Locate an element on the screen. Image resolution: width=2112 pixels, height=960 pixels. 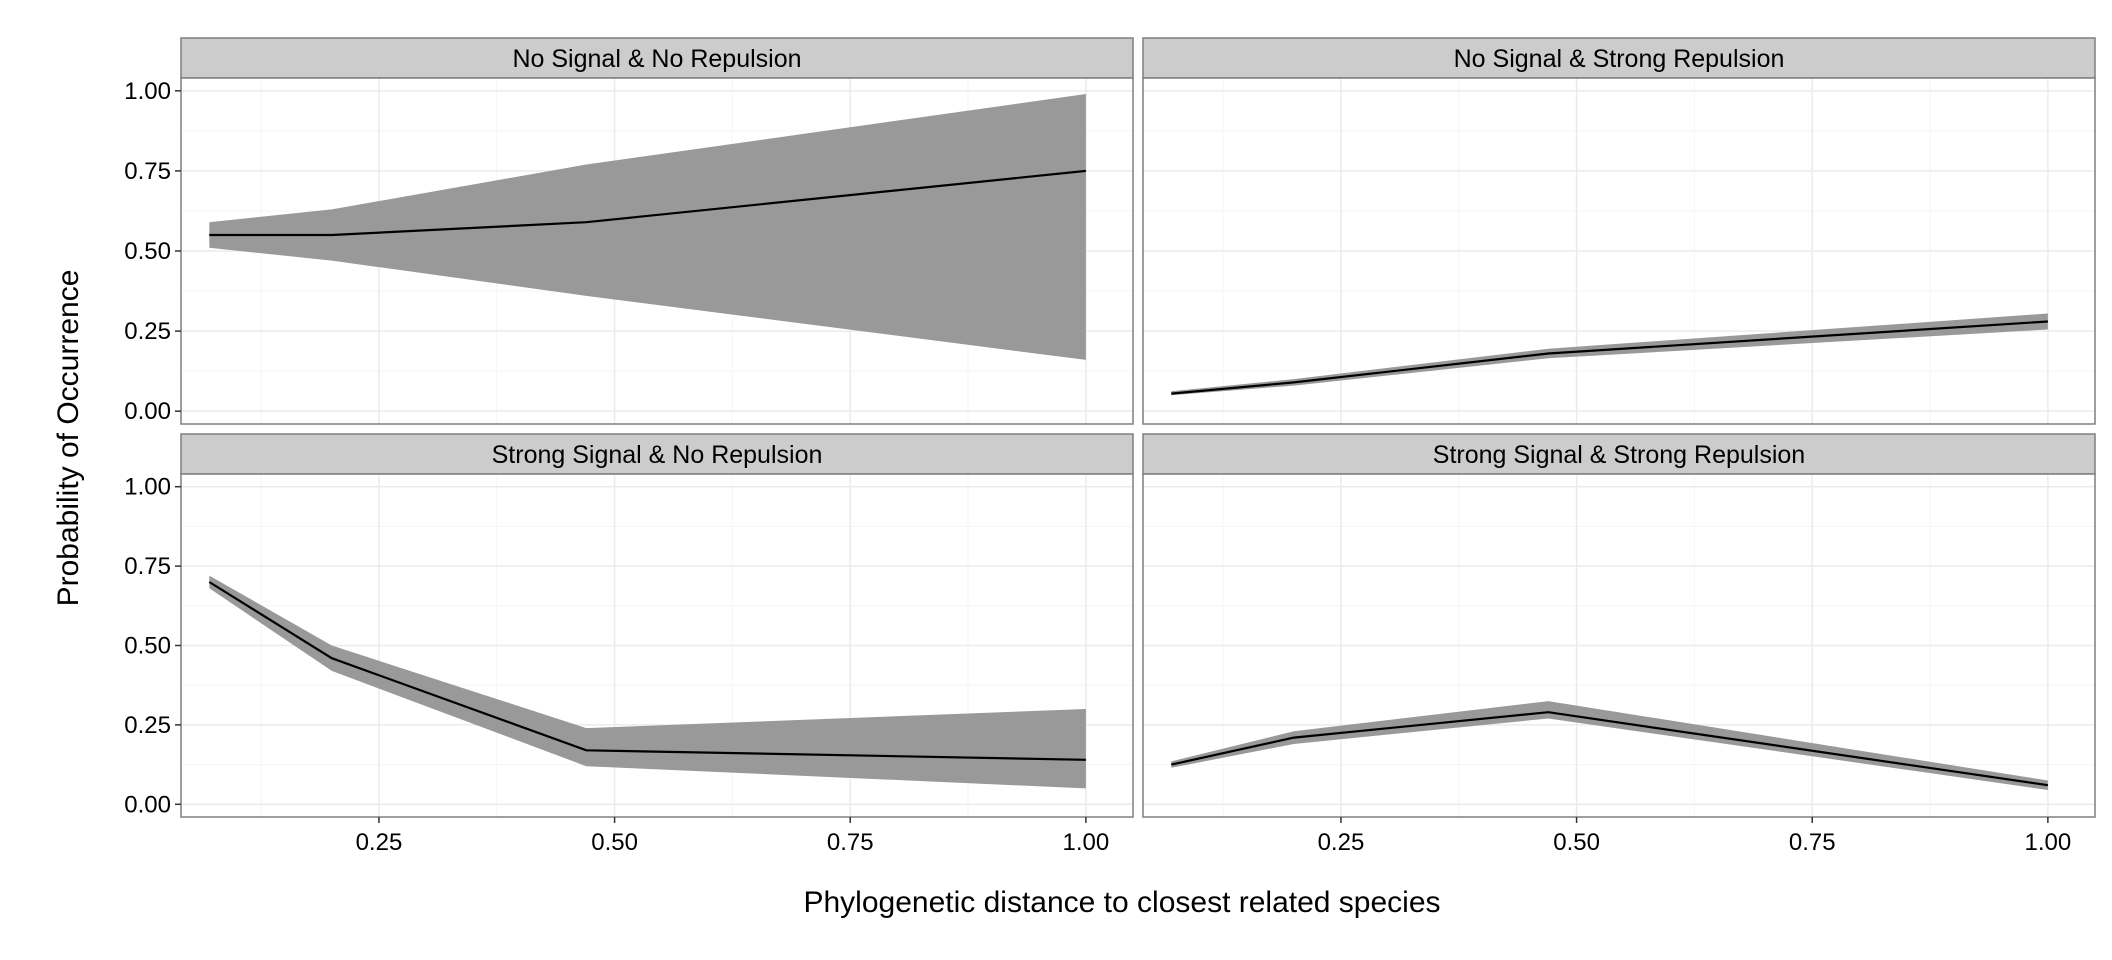
strip-title: Strong Signal & No Repulsion is located at coordinates (657, 455).